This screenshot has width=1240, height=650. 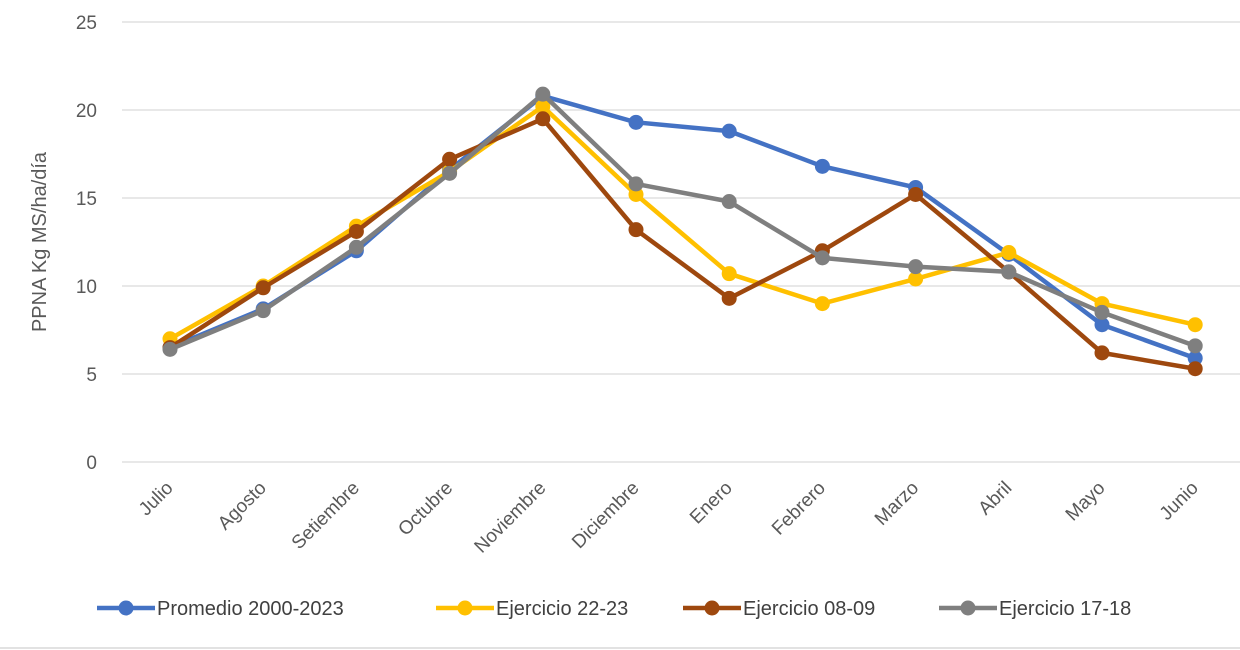 What do you see at coordinates (242, 506) in the screenshot?
I see `x-tick-label: Agosto` at bounding box center [242, 506].